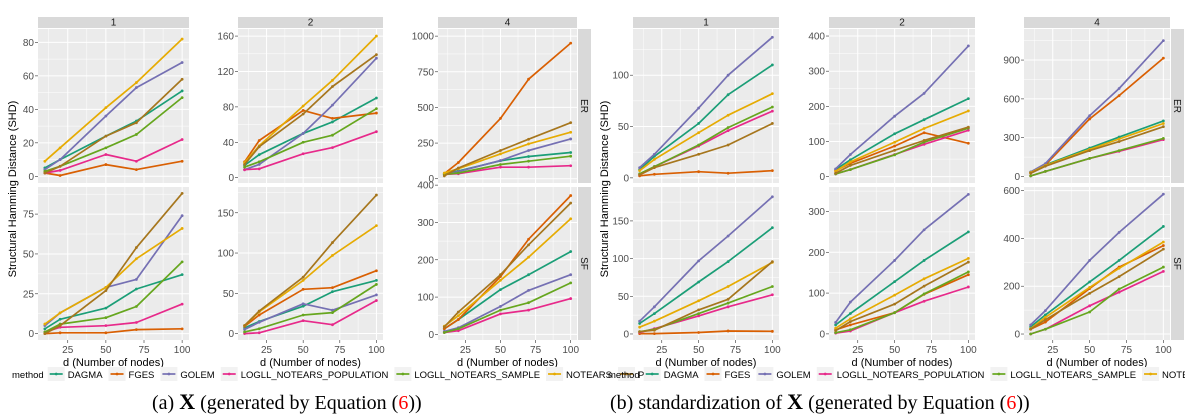 The image size is (1185, 417). What do you see at coordinates (902, 23) in the screenshot?
I see `column-strip-label: 2` at bounding box center [902, 23].